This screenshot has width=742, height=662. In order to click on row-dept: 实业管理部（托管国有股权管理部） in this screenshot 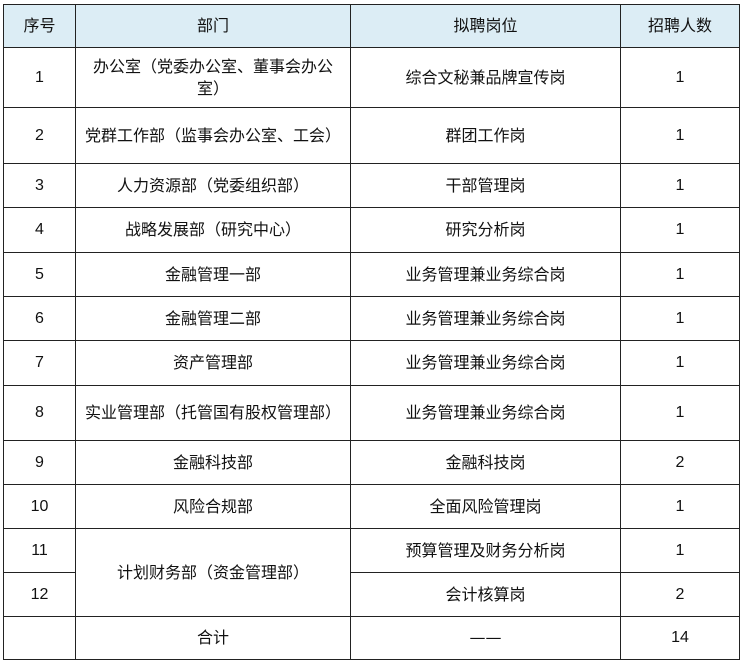, I will do `click(213, 413)`.